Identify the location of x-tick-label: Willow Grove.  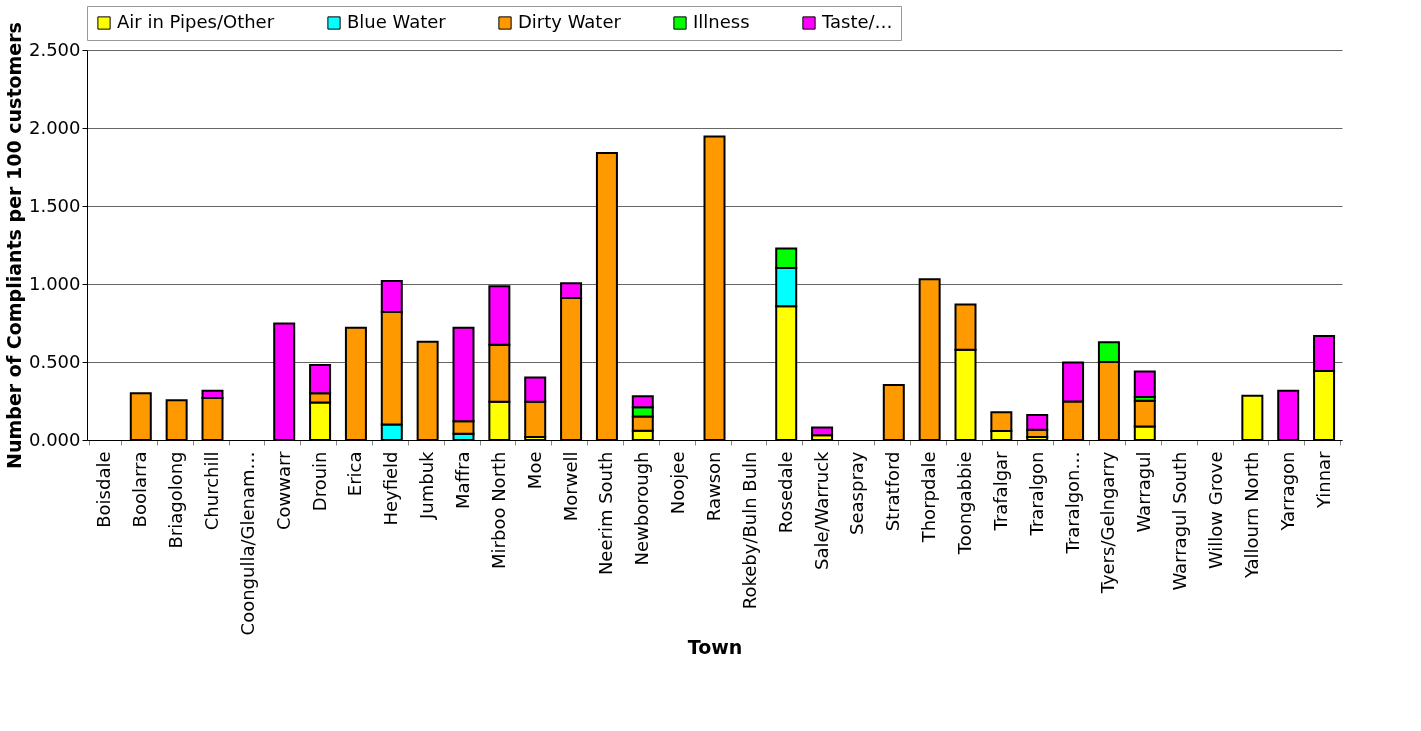
(1215, 510).